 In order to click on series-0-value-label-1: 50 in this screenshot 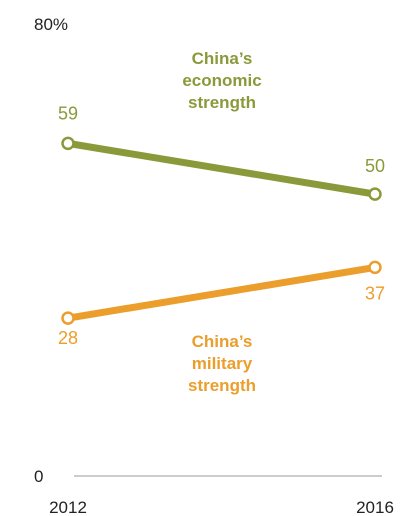, I will do `click(375, 166)`.